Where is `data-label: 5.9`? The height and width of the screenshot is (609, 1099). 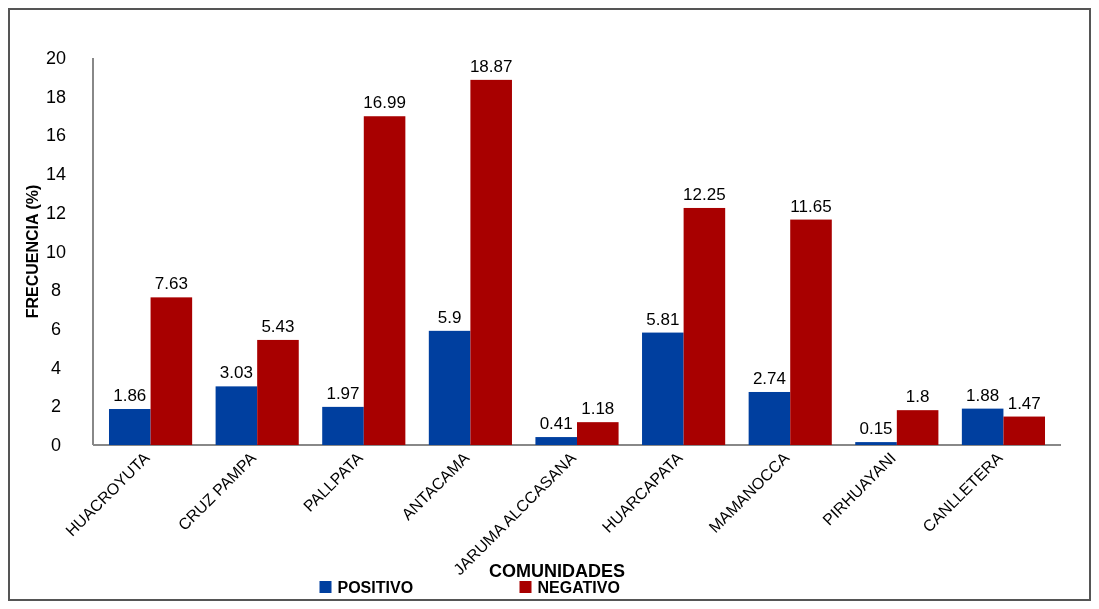
data-label: 5.9 is located at coordinates (449, 317).